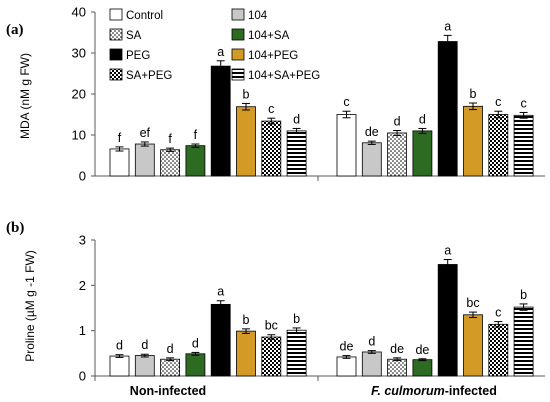 Image resolution: width=550 pixels, height=402 pixels. I want to click on legend-item: SA, so click(125, 35).